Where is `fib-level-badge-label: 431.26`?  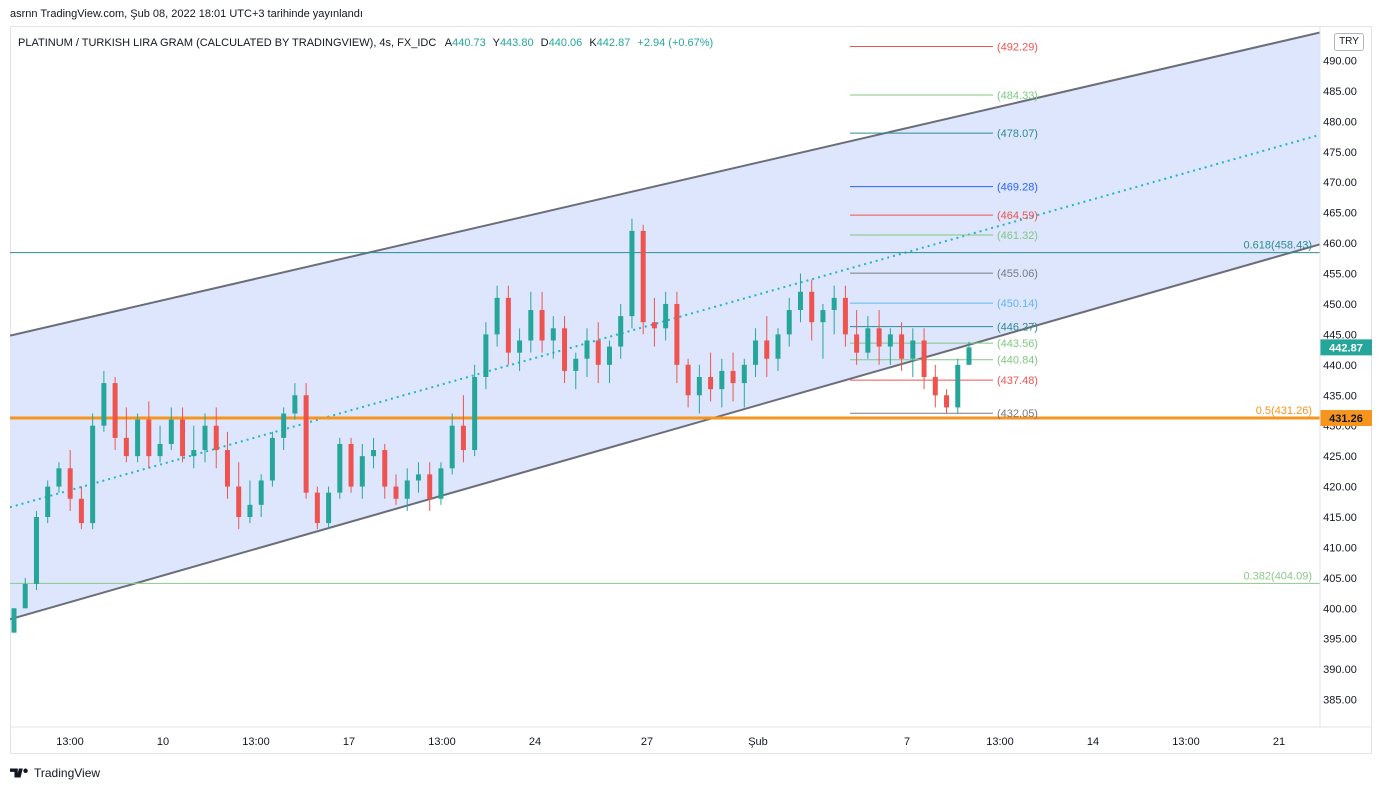
fib-level-badge-label: 431.26 is located at coordinates (1346, 419).